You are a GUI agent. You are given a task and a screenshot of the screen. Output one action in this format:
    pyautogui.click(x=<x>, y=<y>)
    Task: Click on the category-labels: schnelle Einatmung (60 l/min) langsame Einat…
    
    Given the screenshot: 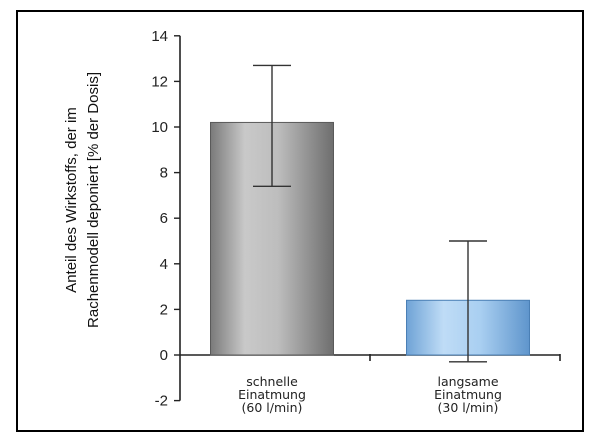 What is the action you would take?
    pyautogui.click(x=370, y=394)
    